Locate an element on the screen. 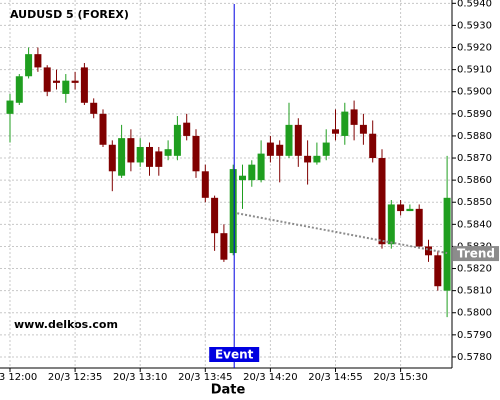  watermark: www.delkos.com is located at coordinates (66, 324).